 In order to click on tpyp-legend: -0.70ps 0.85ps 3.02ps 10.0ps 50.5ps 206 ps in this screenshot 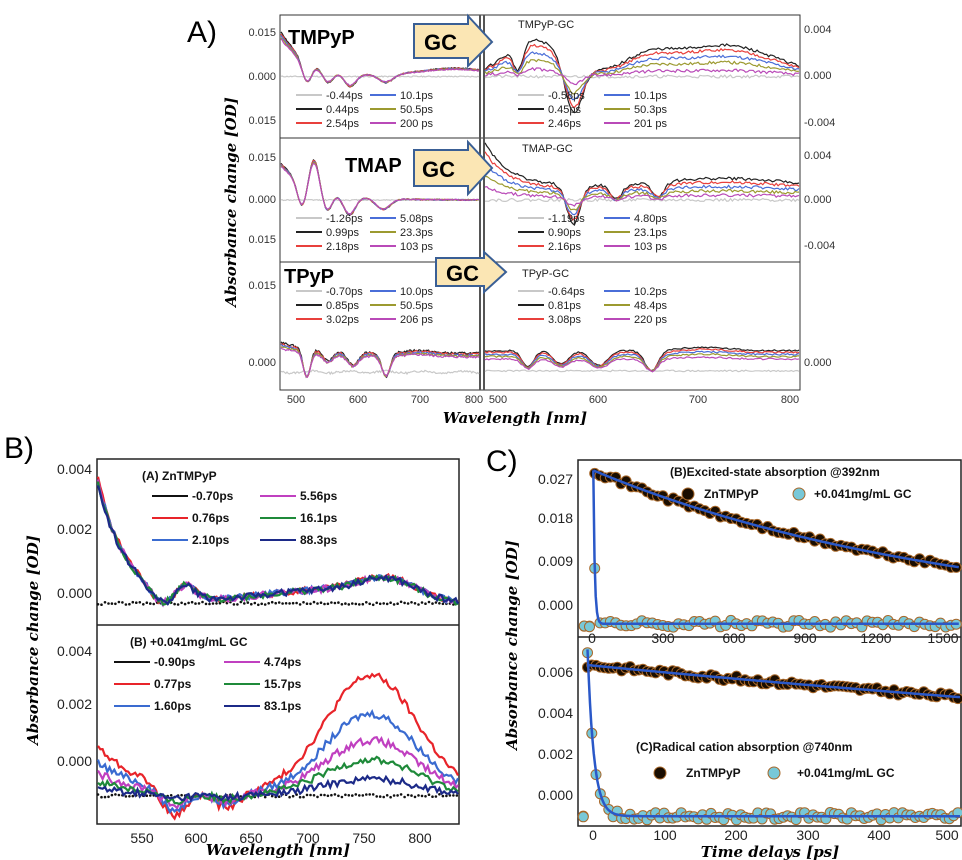, I will do `click(365, 306)`.